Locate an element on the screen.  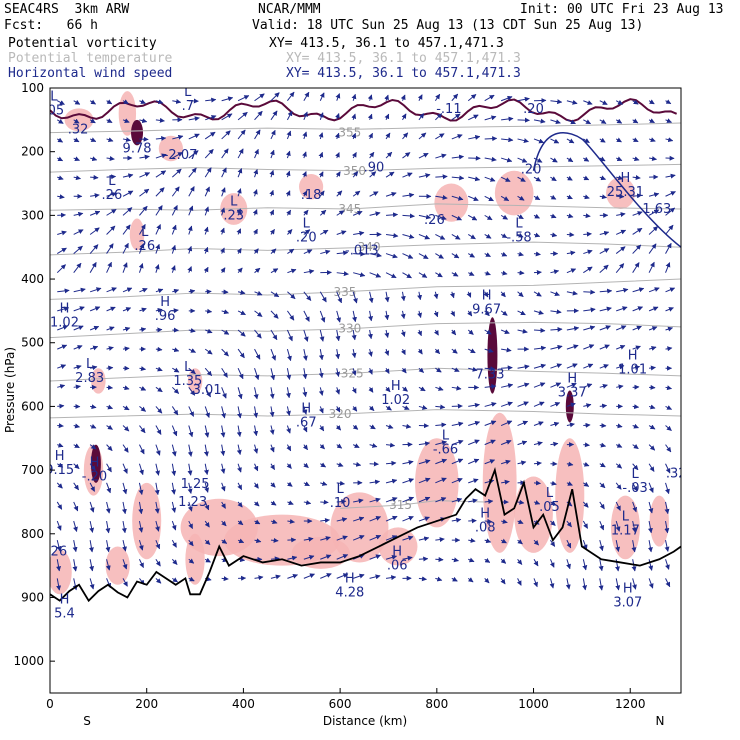
y-tick-label: 600 is located at coordinates (32, 406).